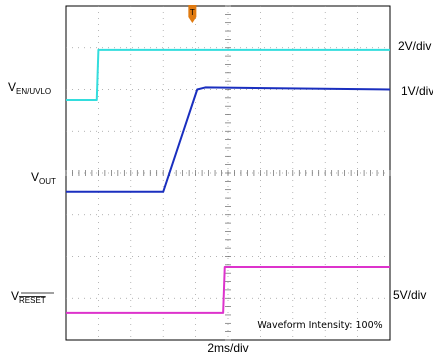 Image resolution: width=433 pixels, height=355 pixels. Describe the element at coordinates (47, 181) in the screenshot. I see `label-vout-sub: OUT` at that location.